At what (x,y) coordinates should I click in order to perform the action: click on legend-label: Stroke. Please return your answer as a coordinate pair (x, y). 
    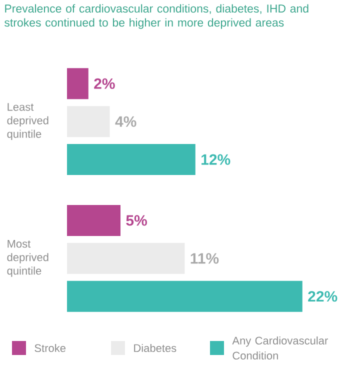
    Looking at the image, I should click on (50, 348).